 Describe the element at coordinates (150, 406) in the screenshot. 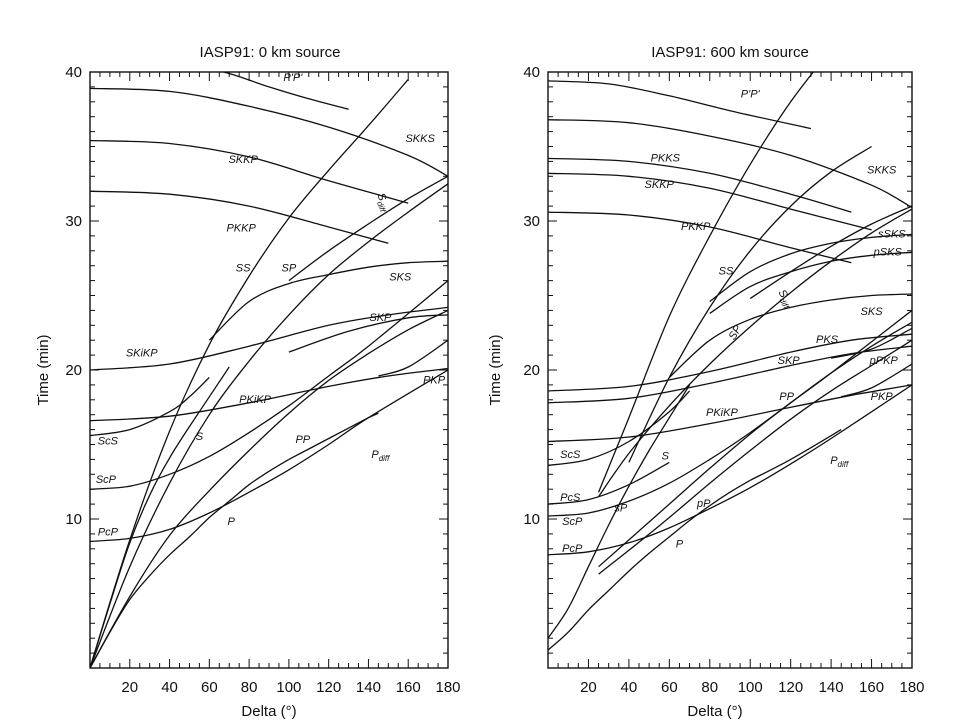

I see `curve-scs` at that location.